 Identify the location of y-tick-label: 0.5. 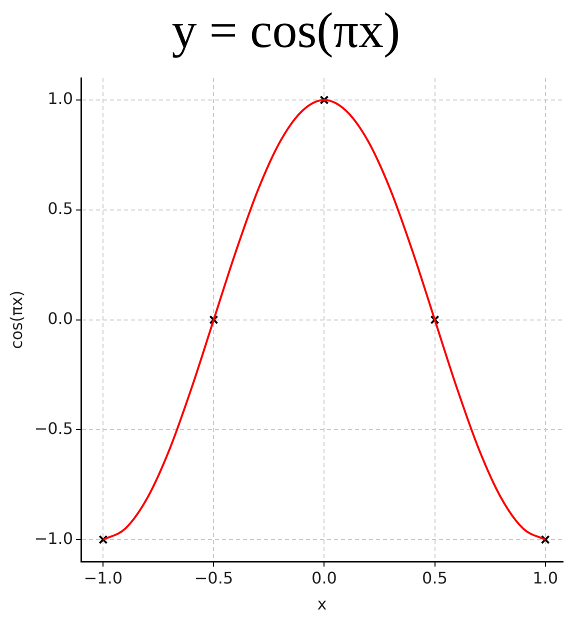
(61, 208).